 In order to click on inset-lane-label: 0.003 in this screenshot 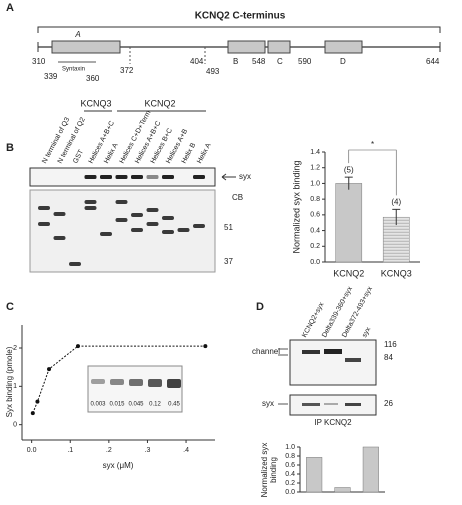, I will do `click(98, 405)`.